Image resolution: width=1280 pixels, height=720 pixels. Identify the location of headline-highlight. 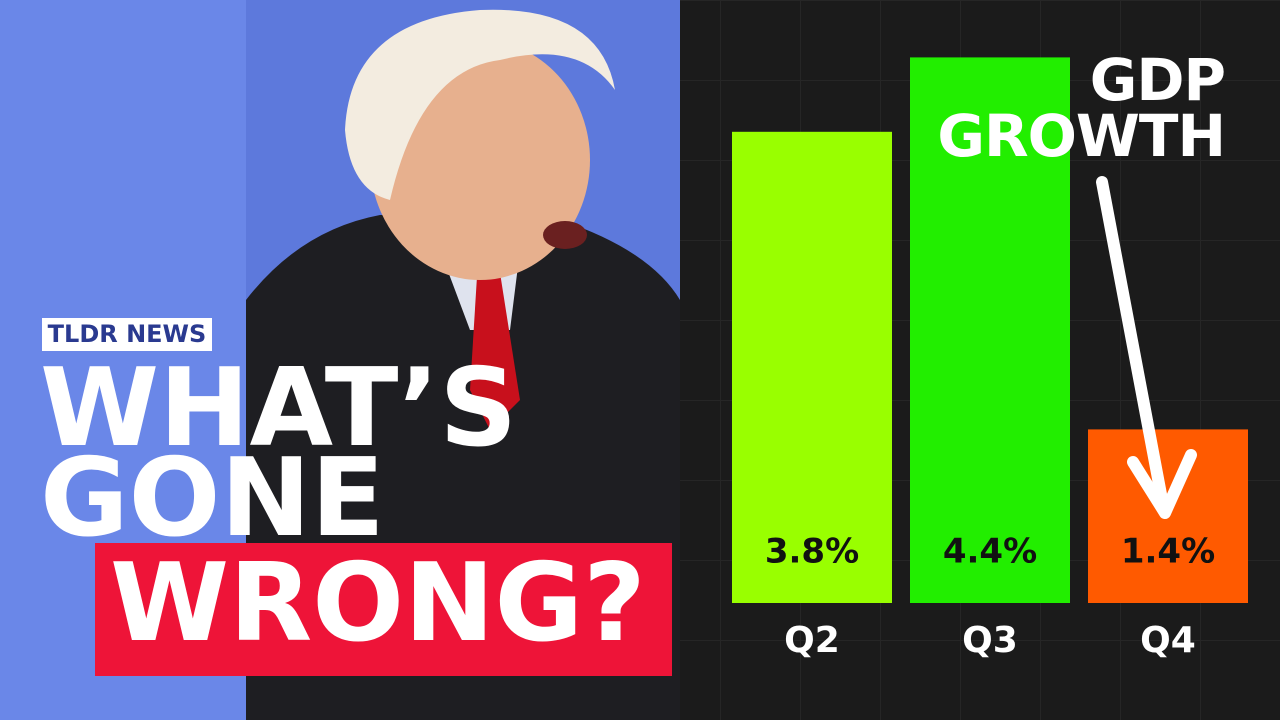
(383, 609).